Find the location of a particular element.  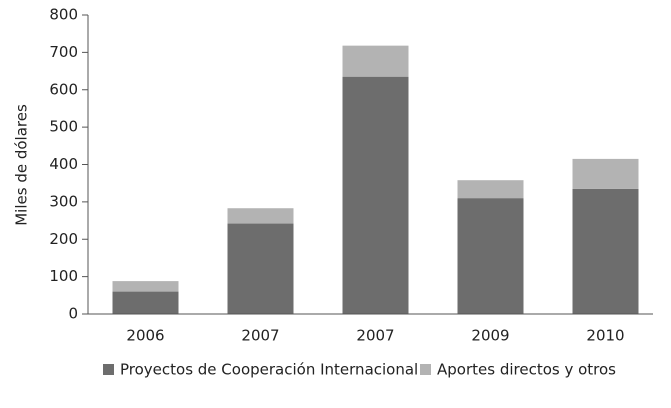

y-tick-label: 200 is located at coordinates (63, 239).